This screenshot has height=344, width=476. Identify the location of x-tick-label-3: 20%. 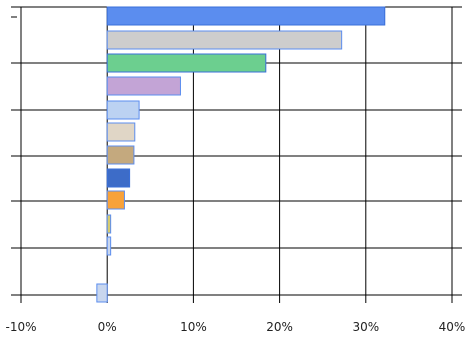
(279, 327).